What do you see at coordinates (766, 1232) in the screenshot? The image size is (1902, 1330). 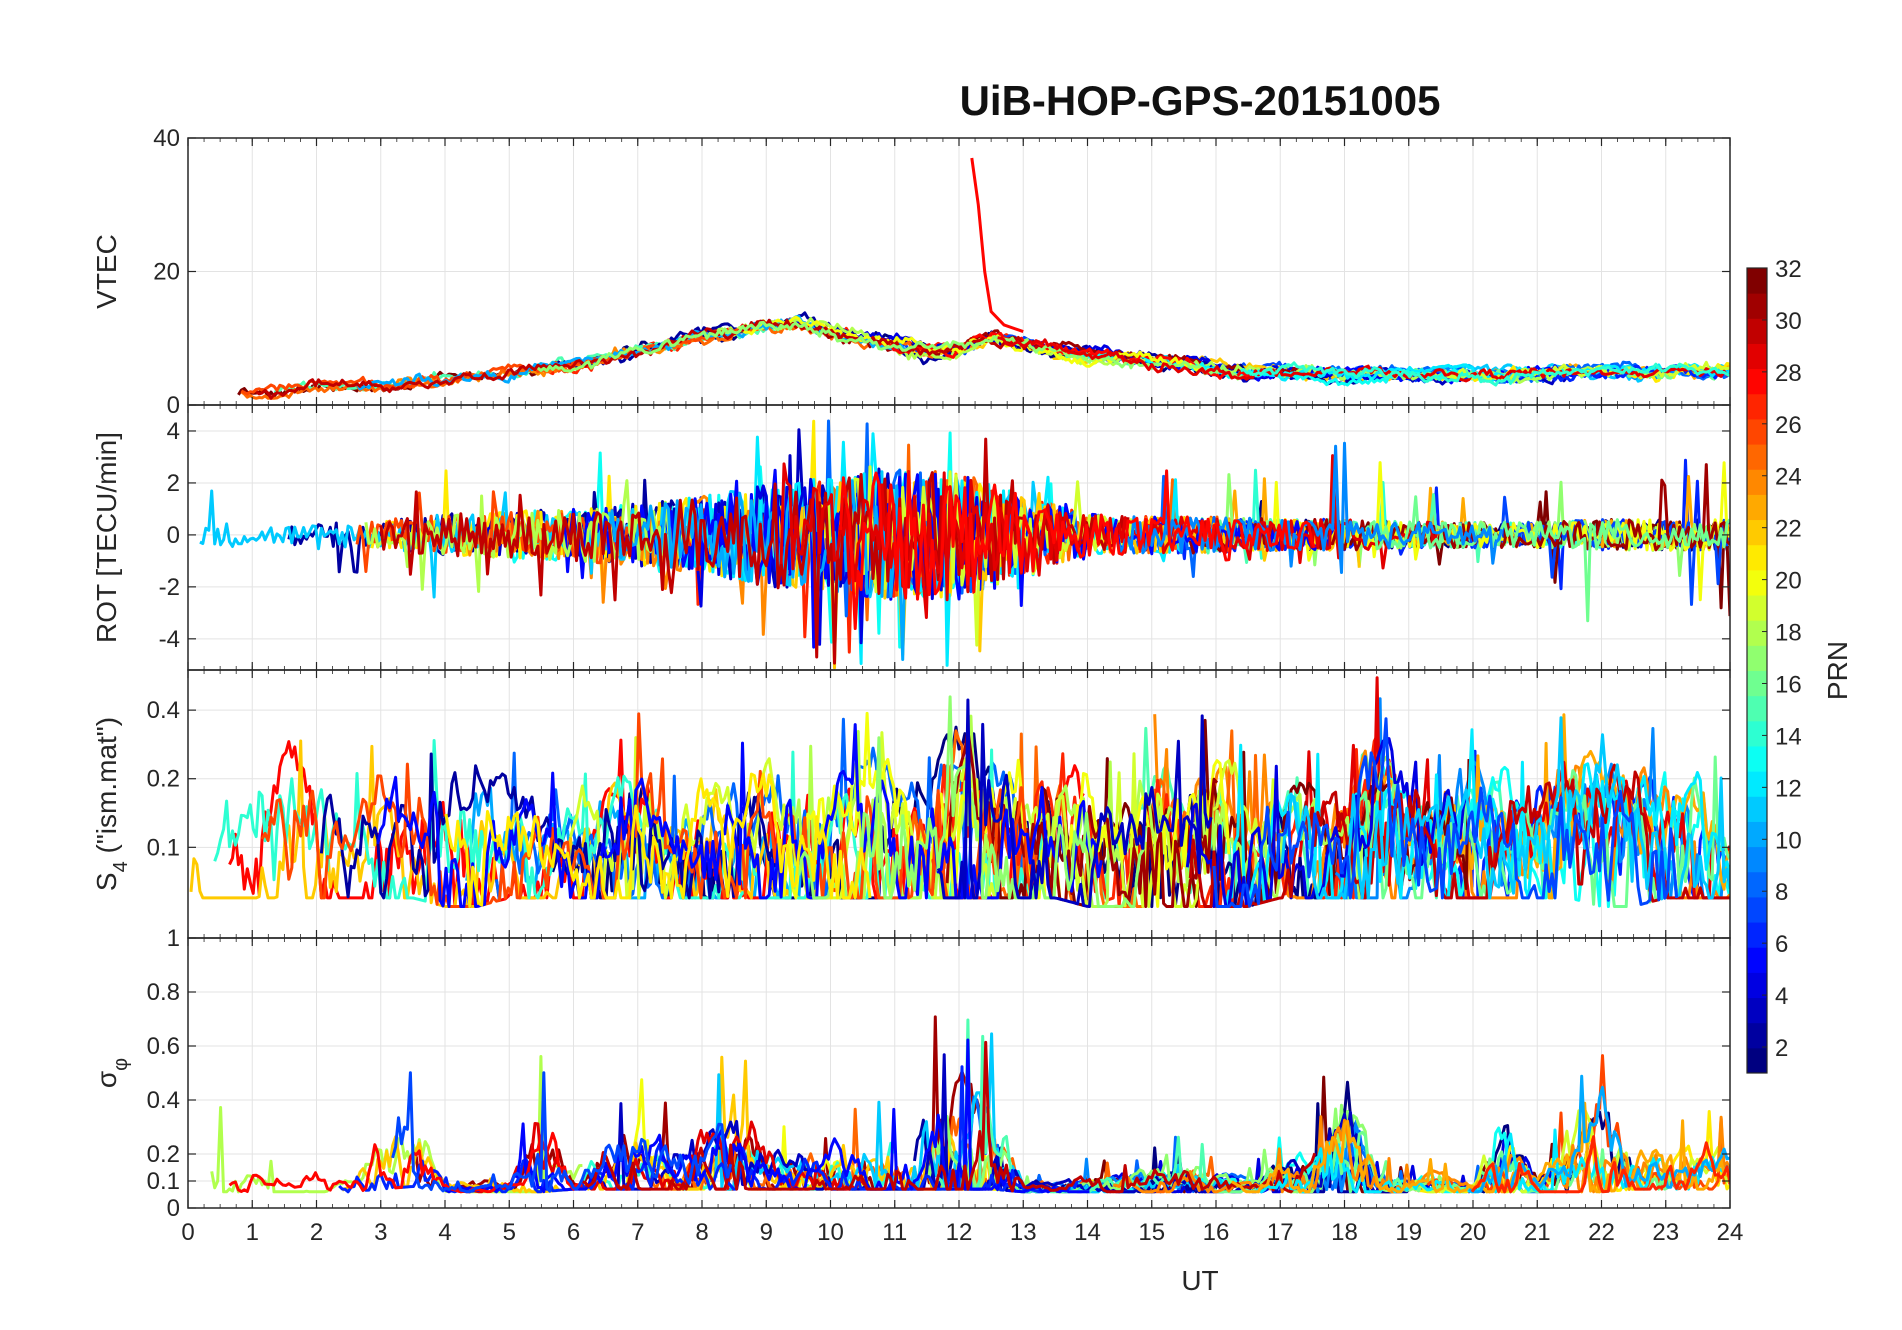 I see `x-tick-label: 9` at bounding box center [766, 1232].